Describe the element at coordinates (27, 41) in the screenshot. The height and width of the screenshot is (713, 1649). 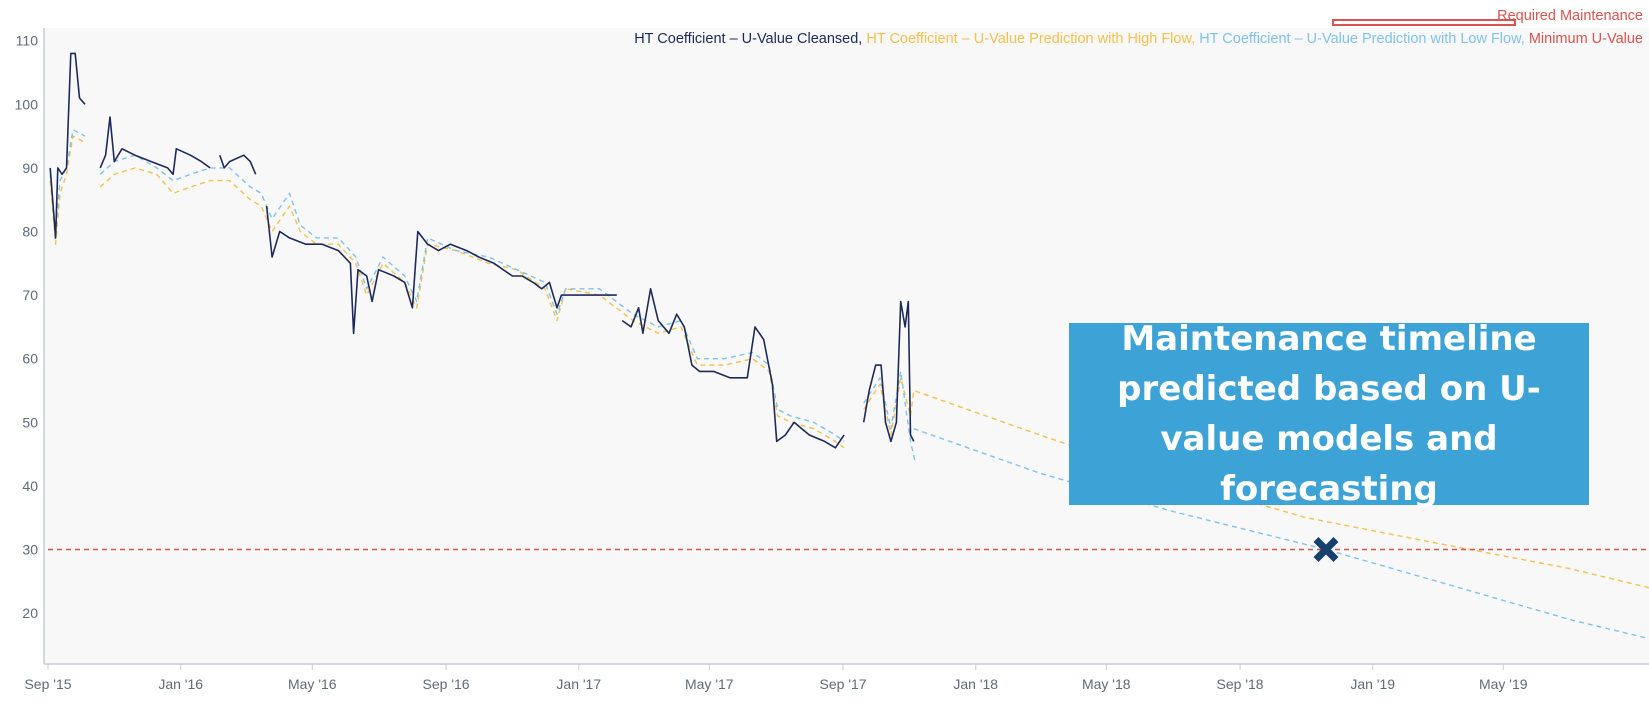
I see `y-tick-label: 110` at that location.